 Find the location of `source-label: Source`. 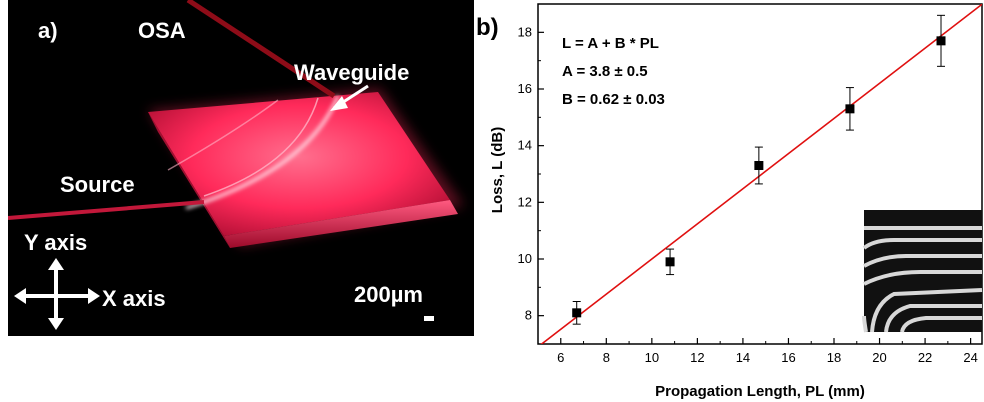

source-label: Source is located at coordinates (97, 184).